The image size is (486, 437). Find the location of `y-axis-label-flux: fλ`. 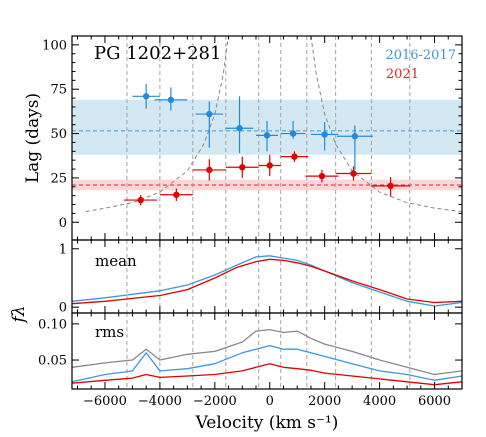

y-axis-label-flux: fλ is located at coordinates (19, 314).